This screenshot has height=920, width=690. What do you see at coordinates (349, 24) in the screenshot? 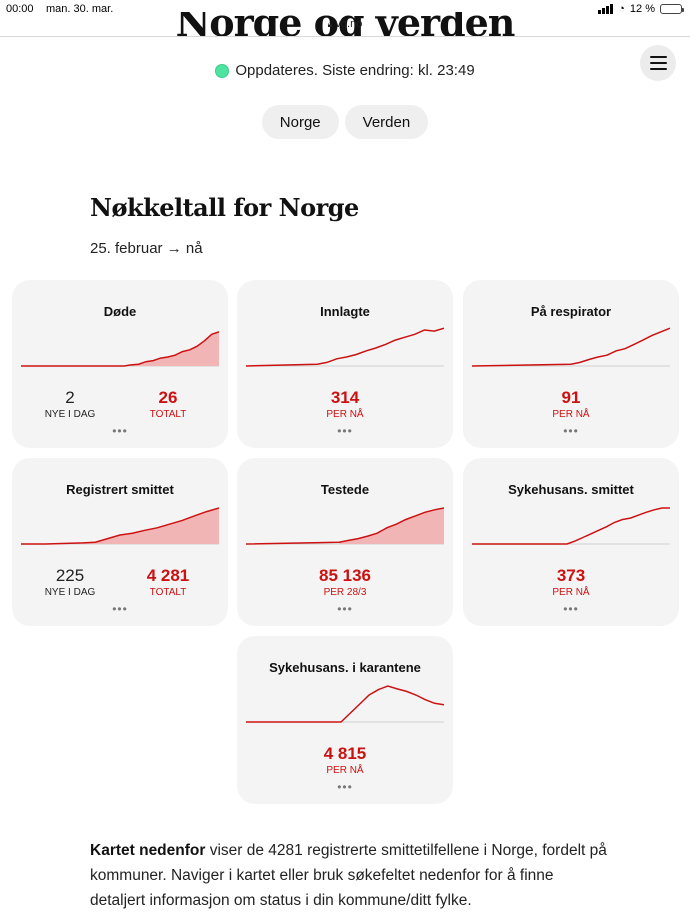
I see `url-text: vg.no` at bounding box center [349, 24].